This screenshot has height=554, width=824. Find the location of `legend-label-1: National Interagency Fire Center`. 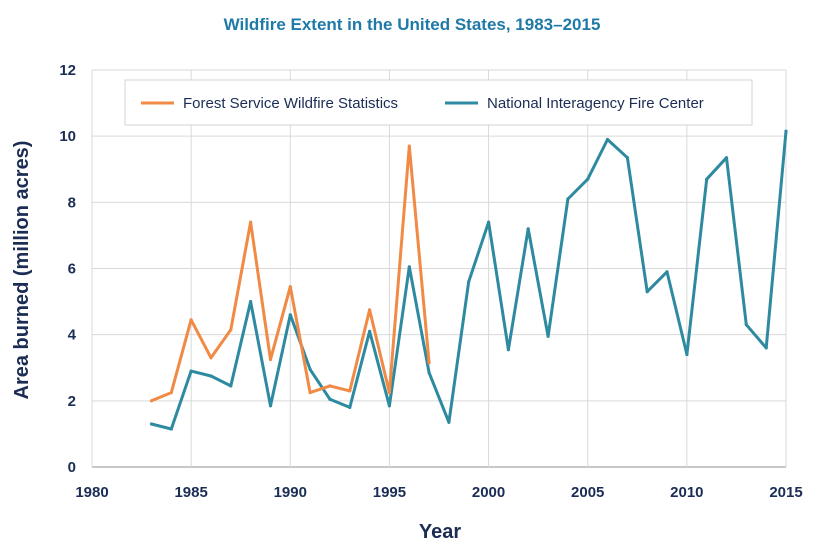

legend-label-1: National Interagency Fire Center is located at coordinates (595, 103).